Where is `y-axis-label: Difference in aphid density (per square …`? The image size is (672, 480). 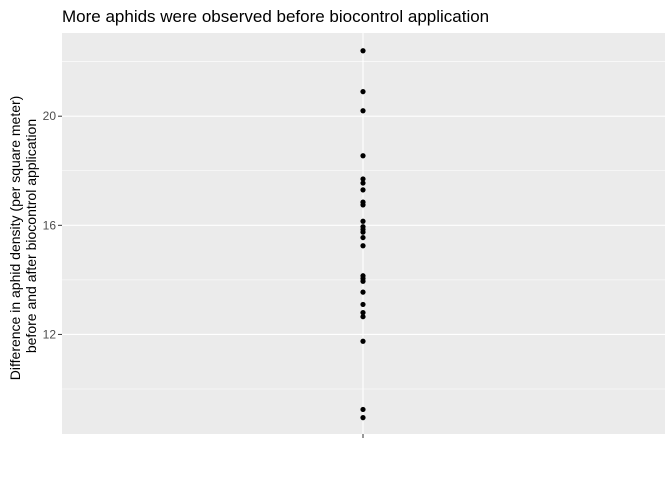
y-axis-label: Difference in aphid density (per square … is located at coordinates (23, 236).